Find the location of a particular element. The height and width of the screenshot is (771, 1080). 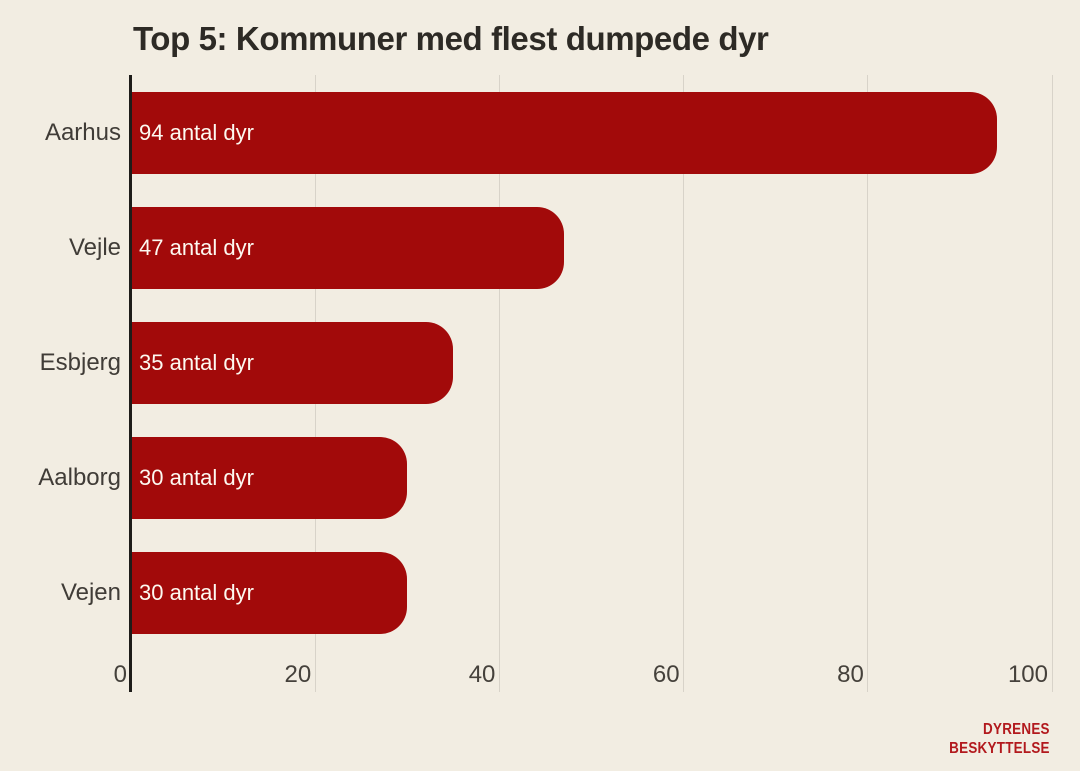

x-tick-label: 100 is located at coordinates (1027, 674).